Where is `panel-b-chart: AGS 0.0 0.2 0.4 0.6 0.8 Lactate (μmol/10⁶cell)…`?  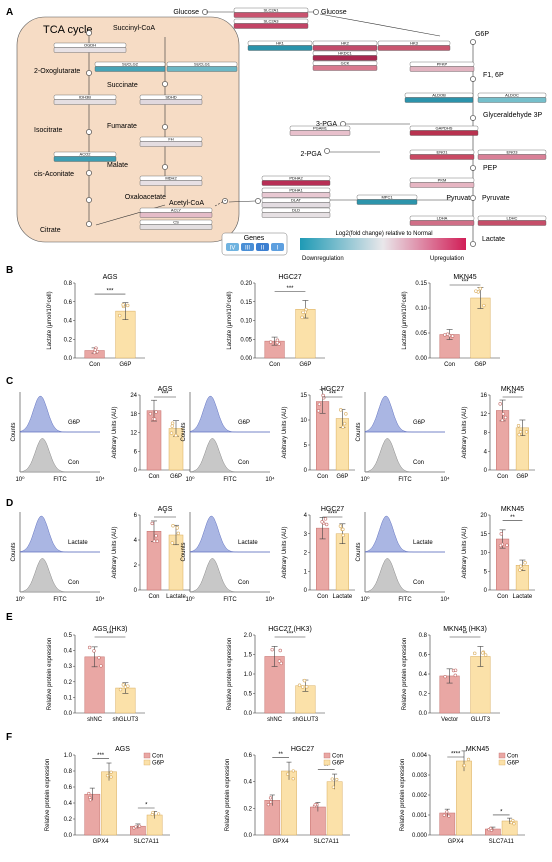 panel-b-chart: AGS 0.0 0.2 0.4 0.6 0.8 Lactate (μmol/10⁶cell)… is located at coordinates (95, 321).